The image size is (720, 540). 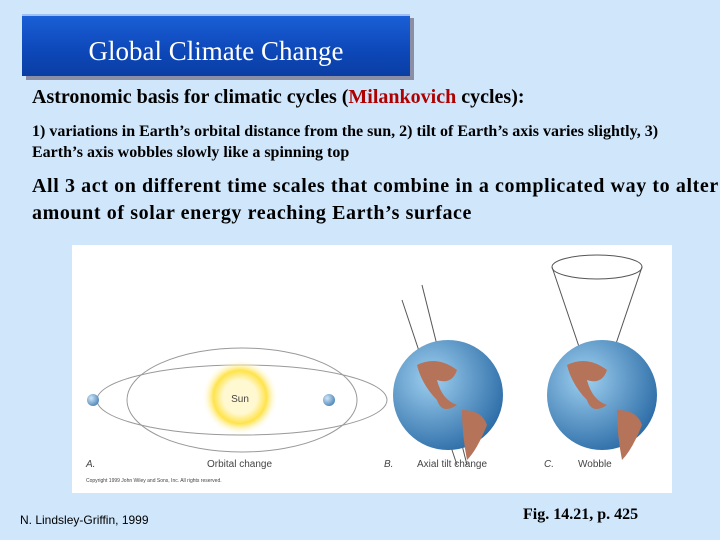 I want to click on globe-b, so click(x=448, y=375).